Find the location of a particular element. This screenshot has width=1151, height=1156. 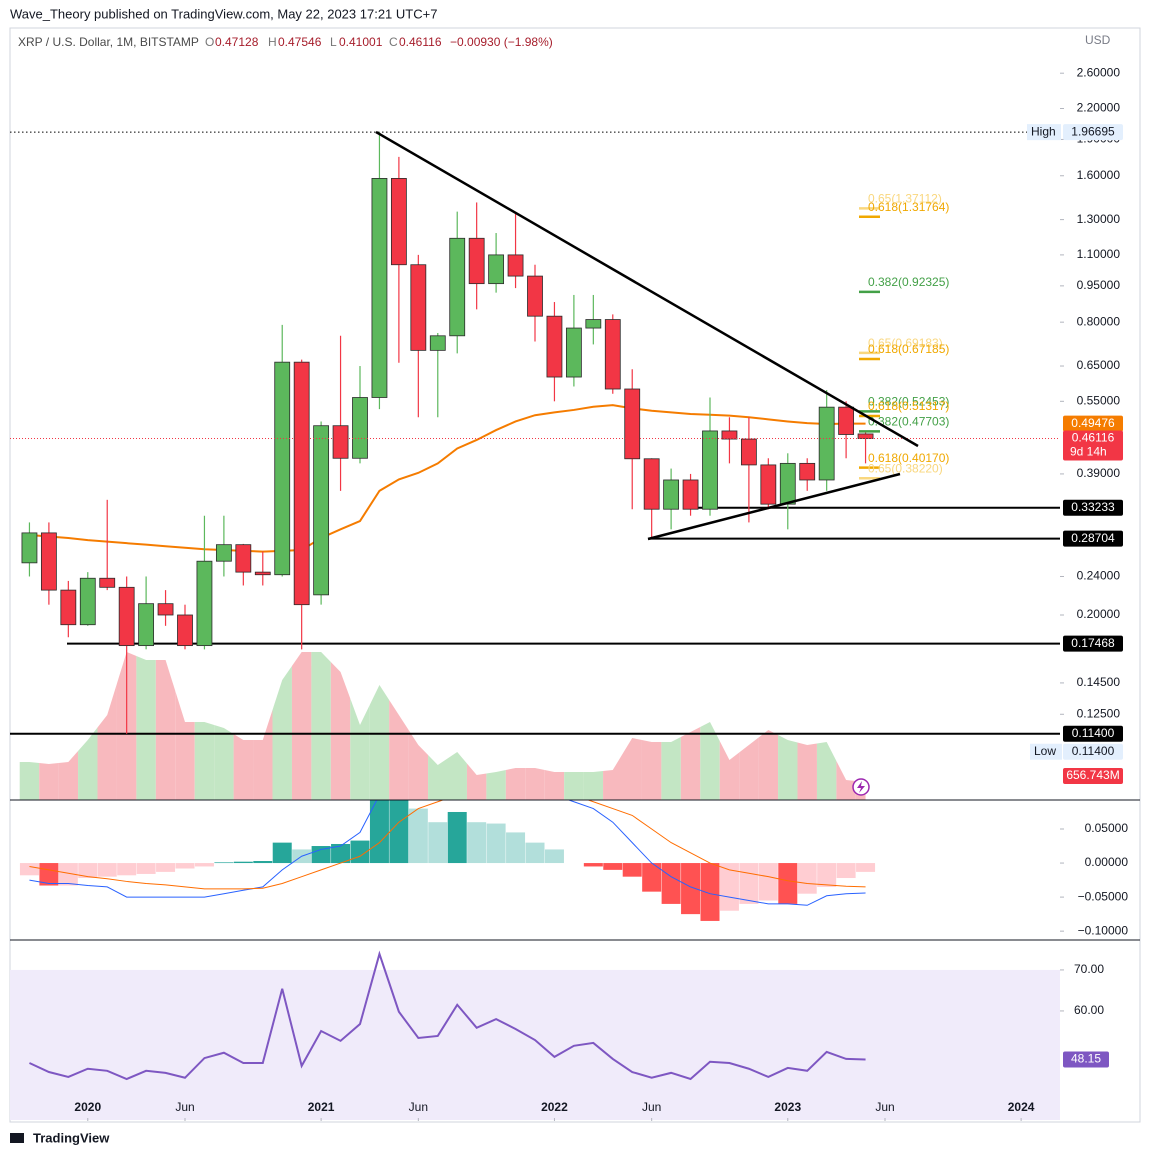

y-tick-label: 0.39000 is located at coordinates (1099, 473).